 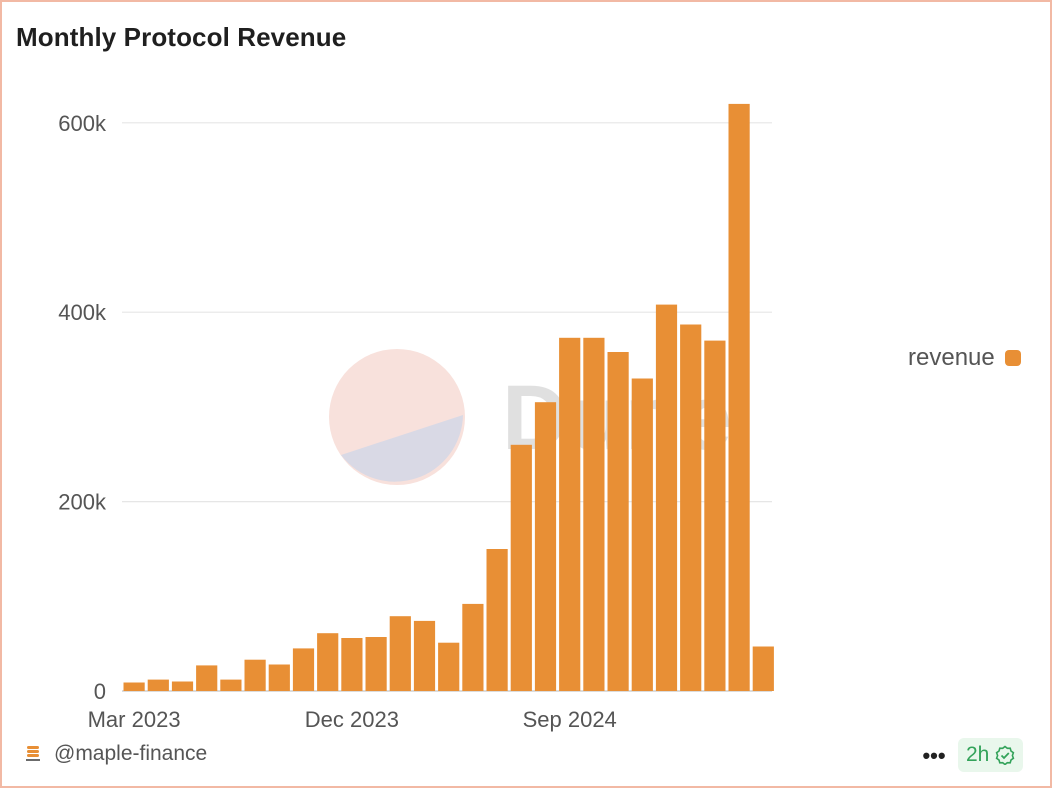 What do you see at coordinates (570, 514) in the screenshot?
I see `revenue-bar: Sep 2024: 373000` at bounding box center [570, 514].